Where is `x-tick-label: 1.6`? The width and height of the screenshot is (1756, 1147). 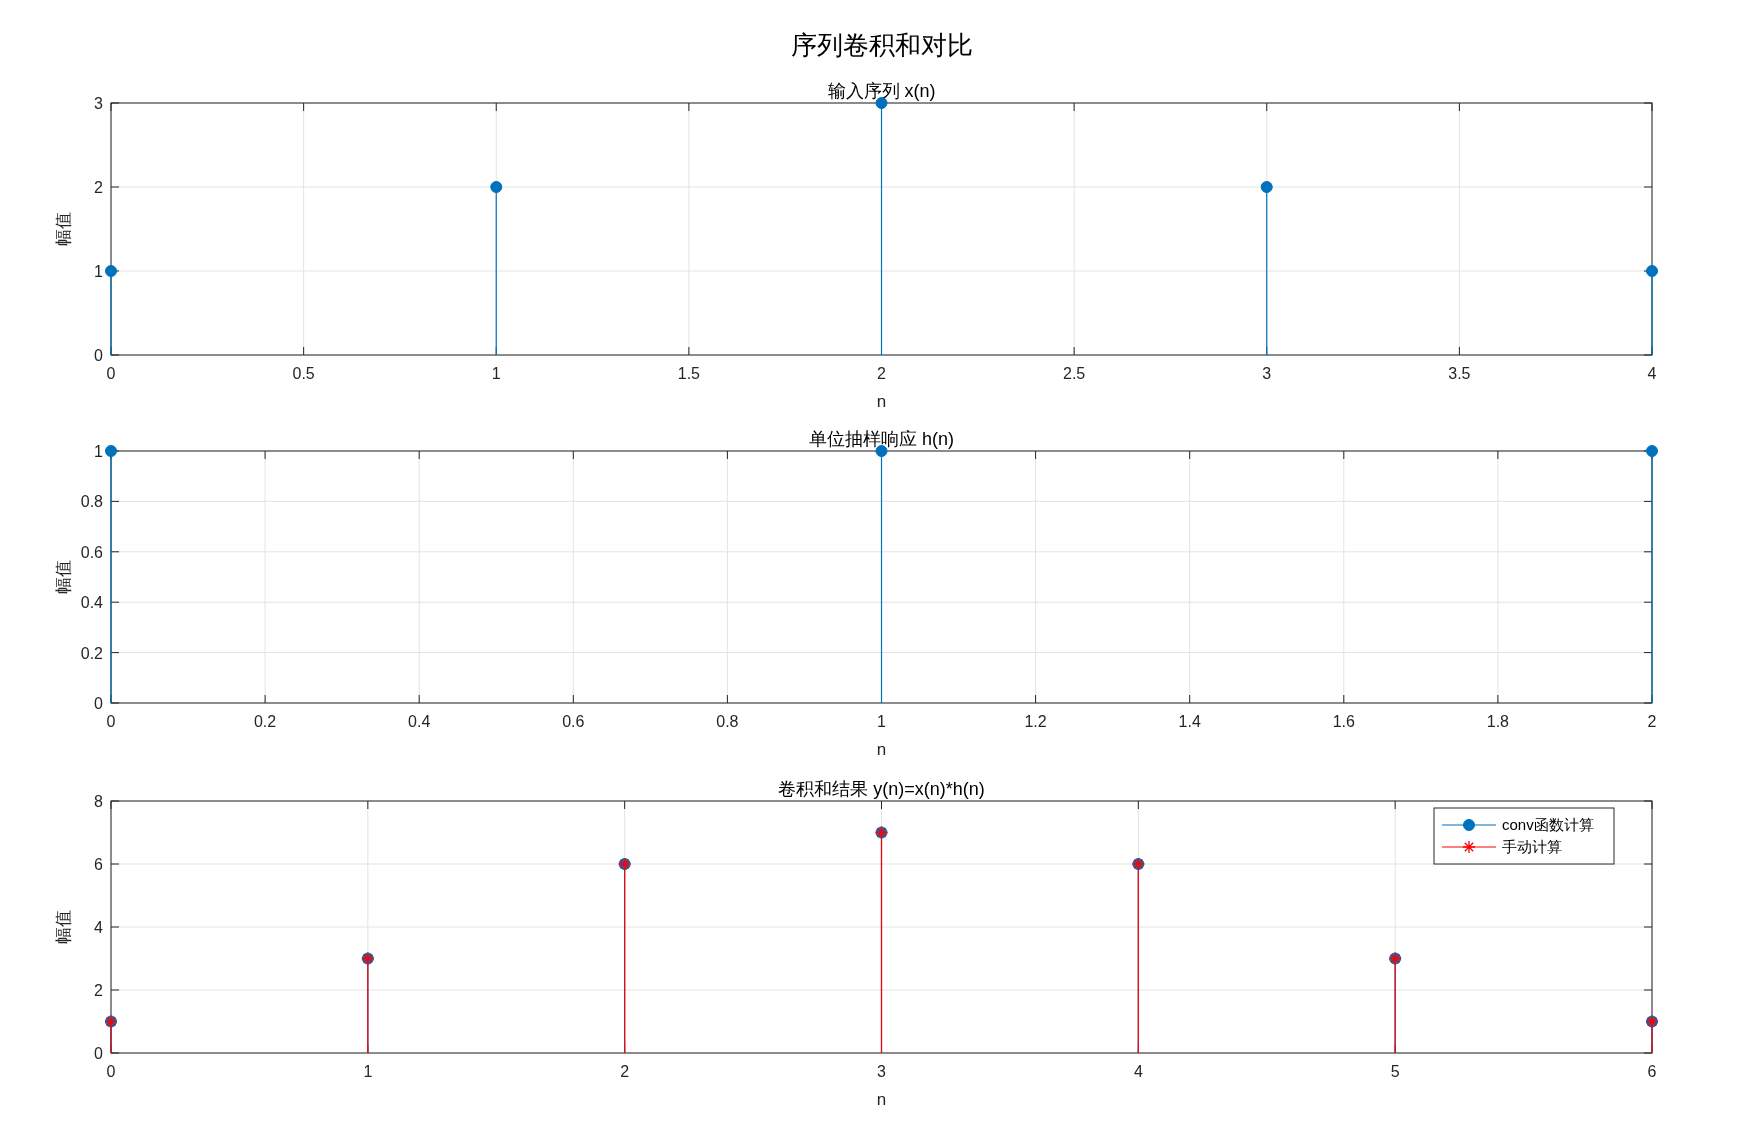
x-tick-label: 1.6 is located at coordinates (1344, 721).